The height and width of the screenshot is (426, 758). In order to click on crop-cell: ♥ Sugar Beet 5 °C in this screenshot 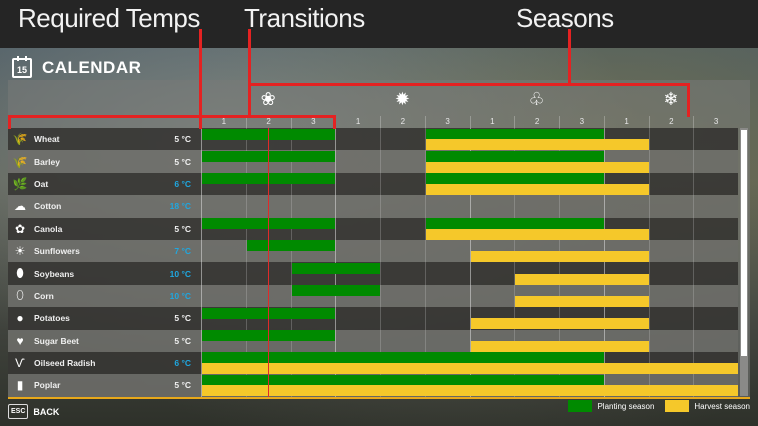, I will do `click(104, 340)`.